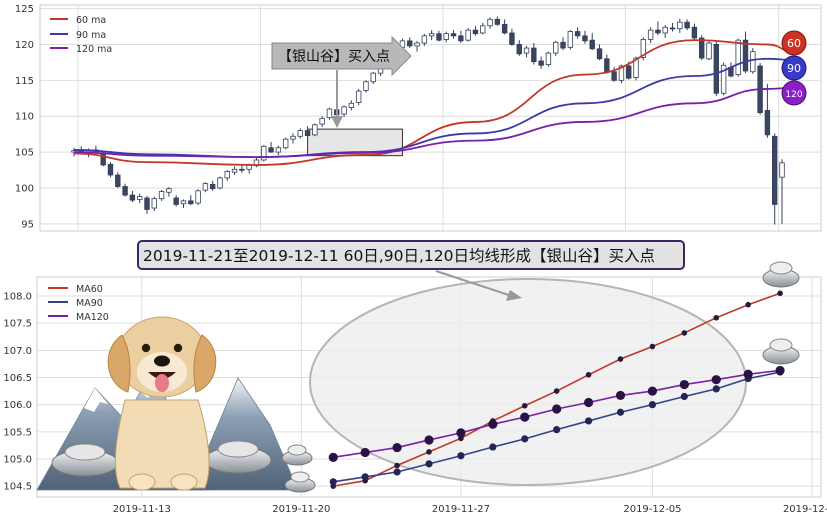 This screenshot has width=827, height=521. I want to click on bottom-y-tick-0: 104.5, so click(17, 487).